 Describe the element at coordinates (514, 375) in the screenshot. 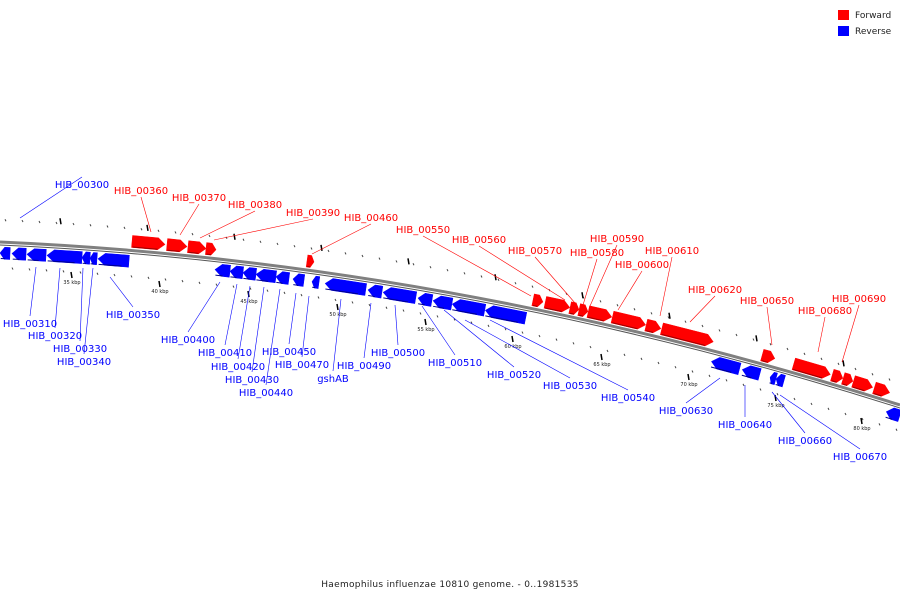

I see `gene-label: HIB_00520` at that location.